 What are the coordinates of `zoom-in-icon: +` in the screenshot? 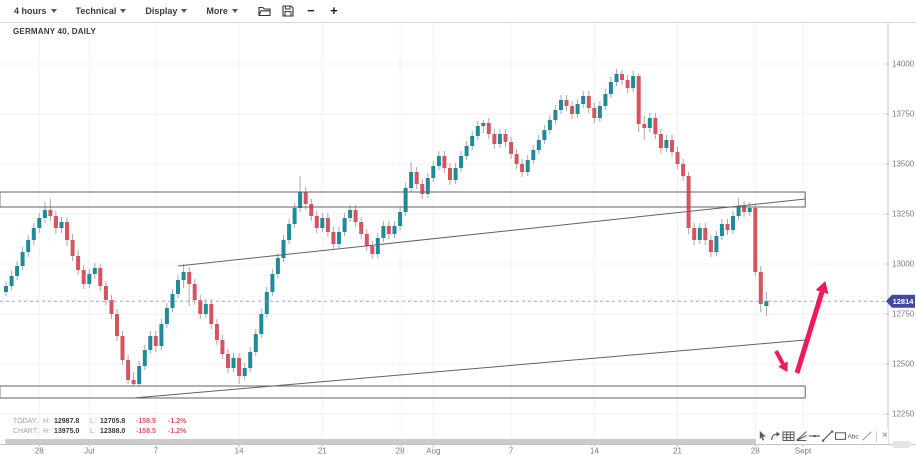 It's located at (334, 10).